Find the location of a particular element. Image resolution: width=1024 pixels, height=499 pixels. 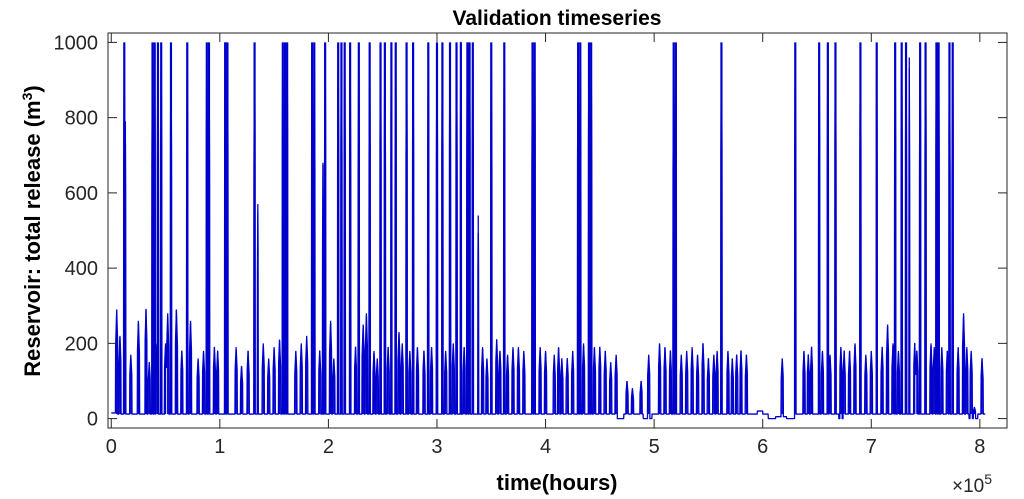

y-tick-label: 600 is located at coordinates (81, 194).